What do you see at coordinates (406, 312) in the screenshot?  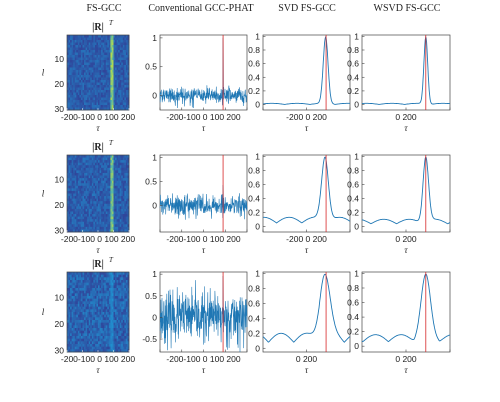 I see `axes-frame` at bounding box center [406, 312].